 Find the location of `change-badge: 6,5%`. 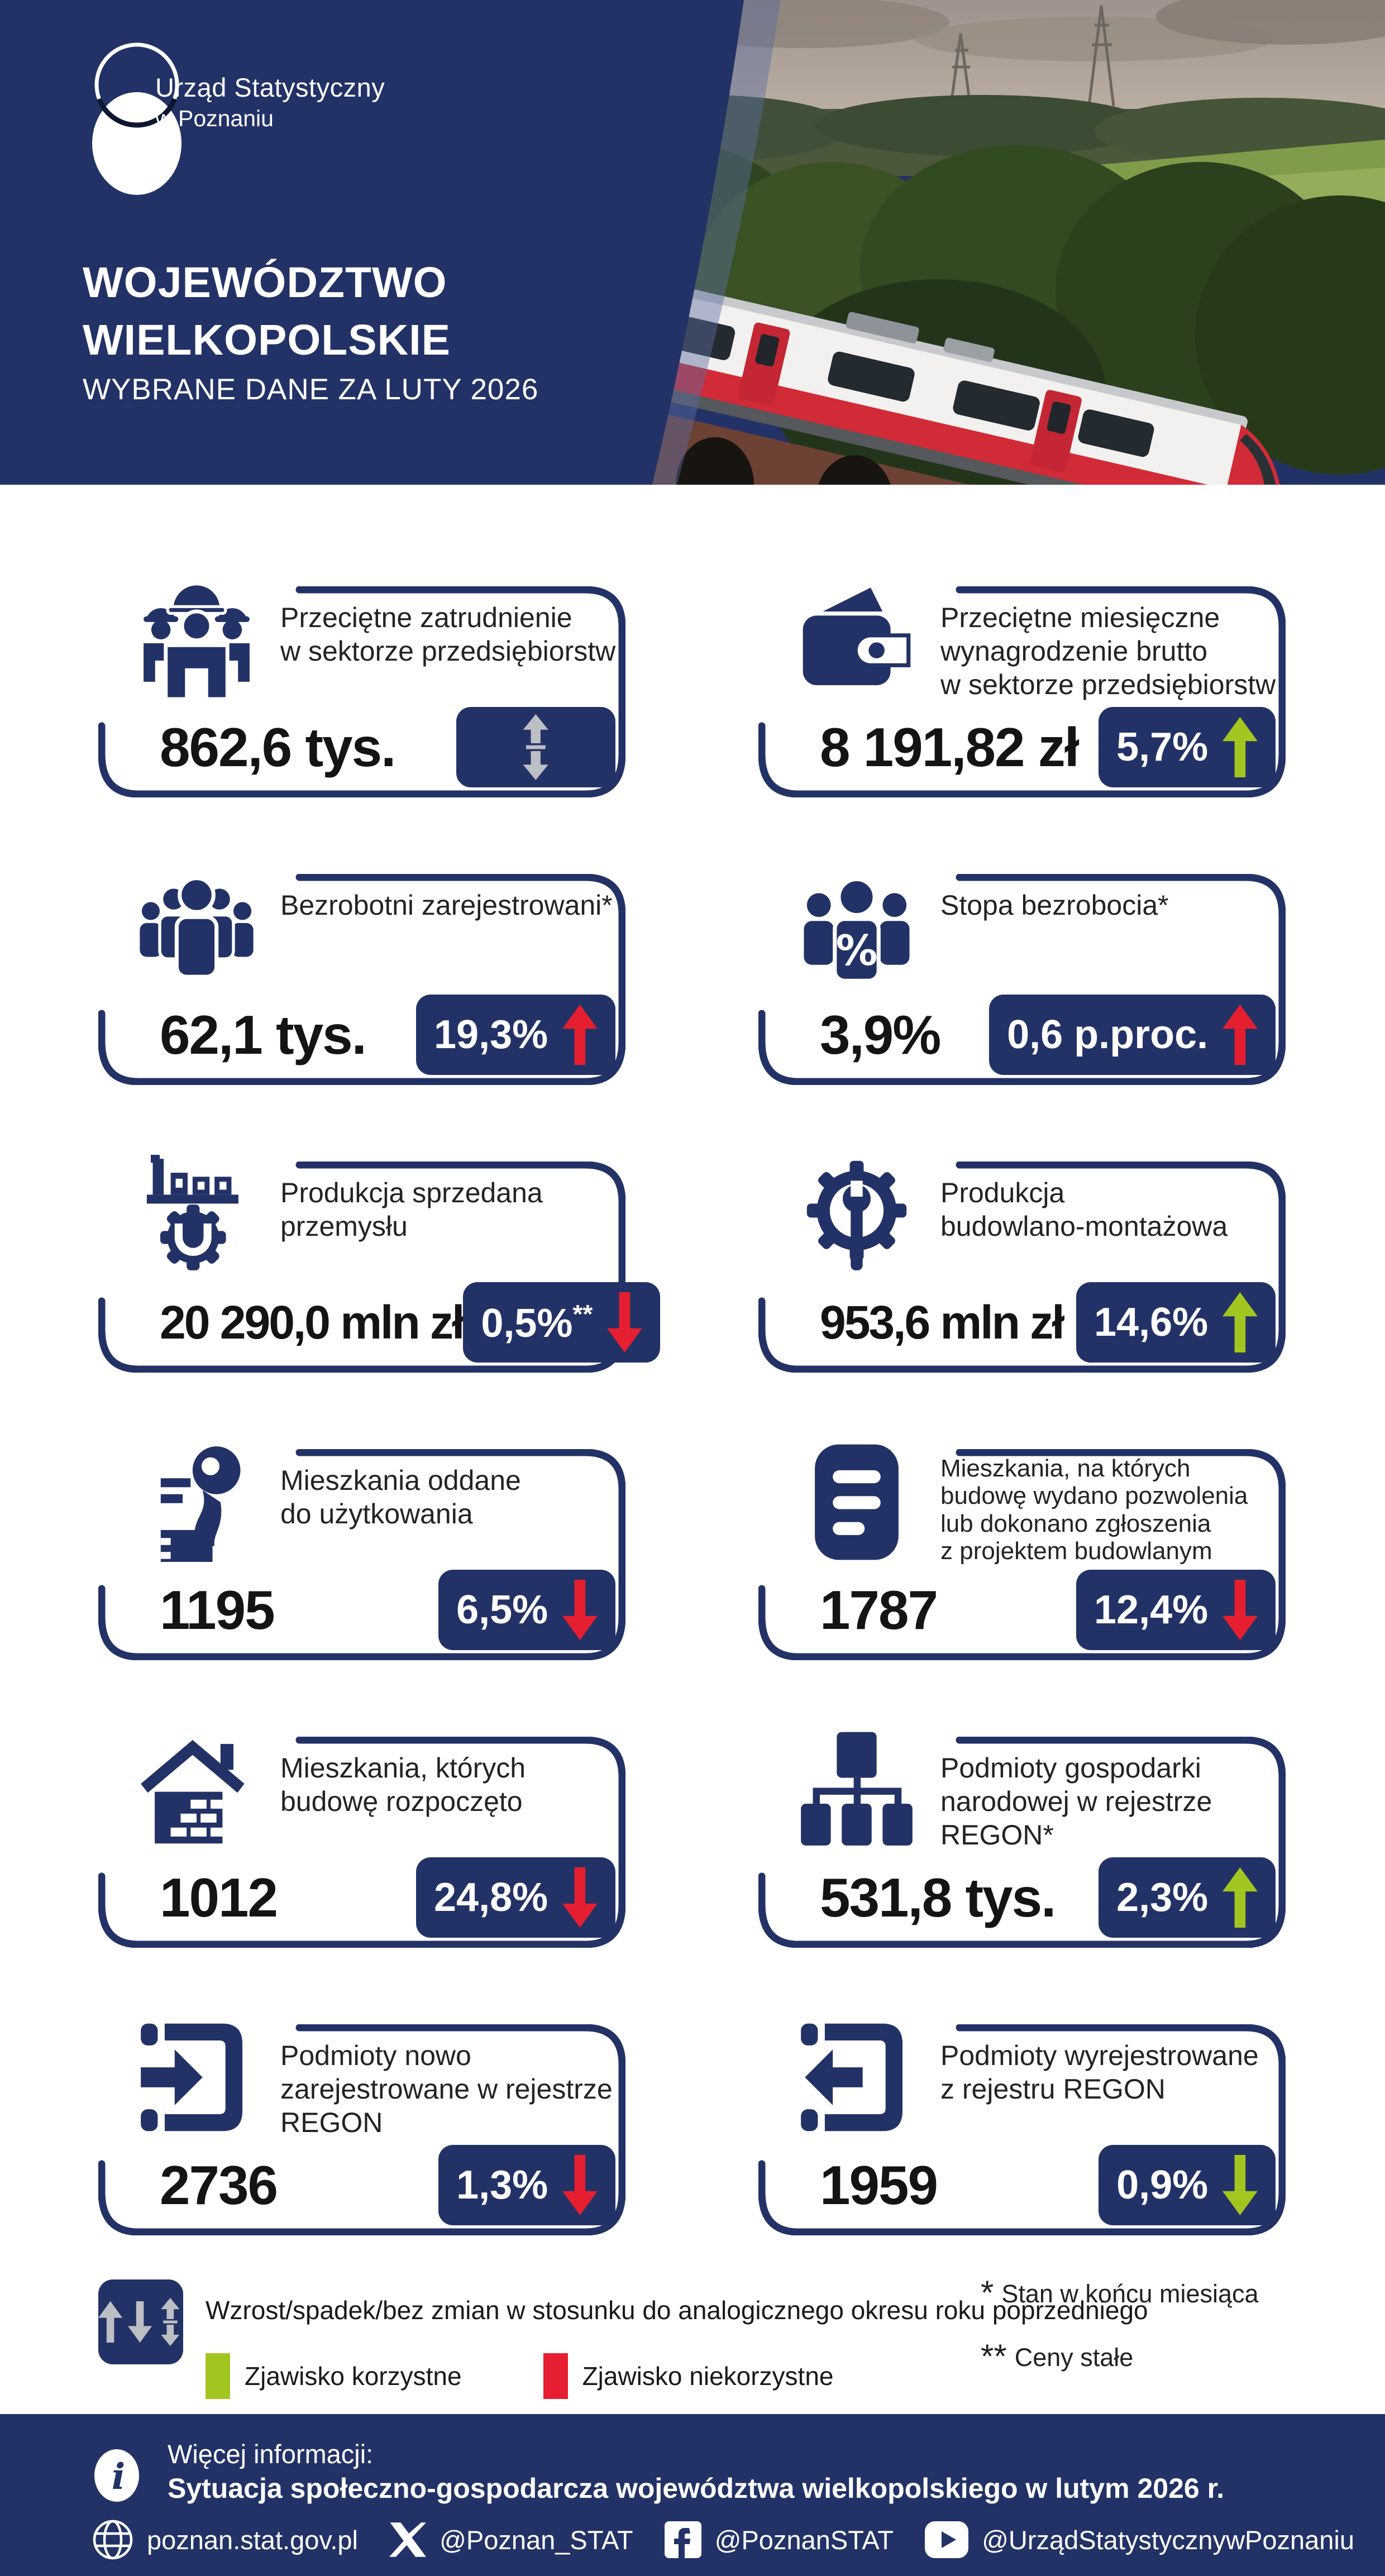

change-badge: 6,5% is located at coordinates (526, 1610).